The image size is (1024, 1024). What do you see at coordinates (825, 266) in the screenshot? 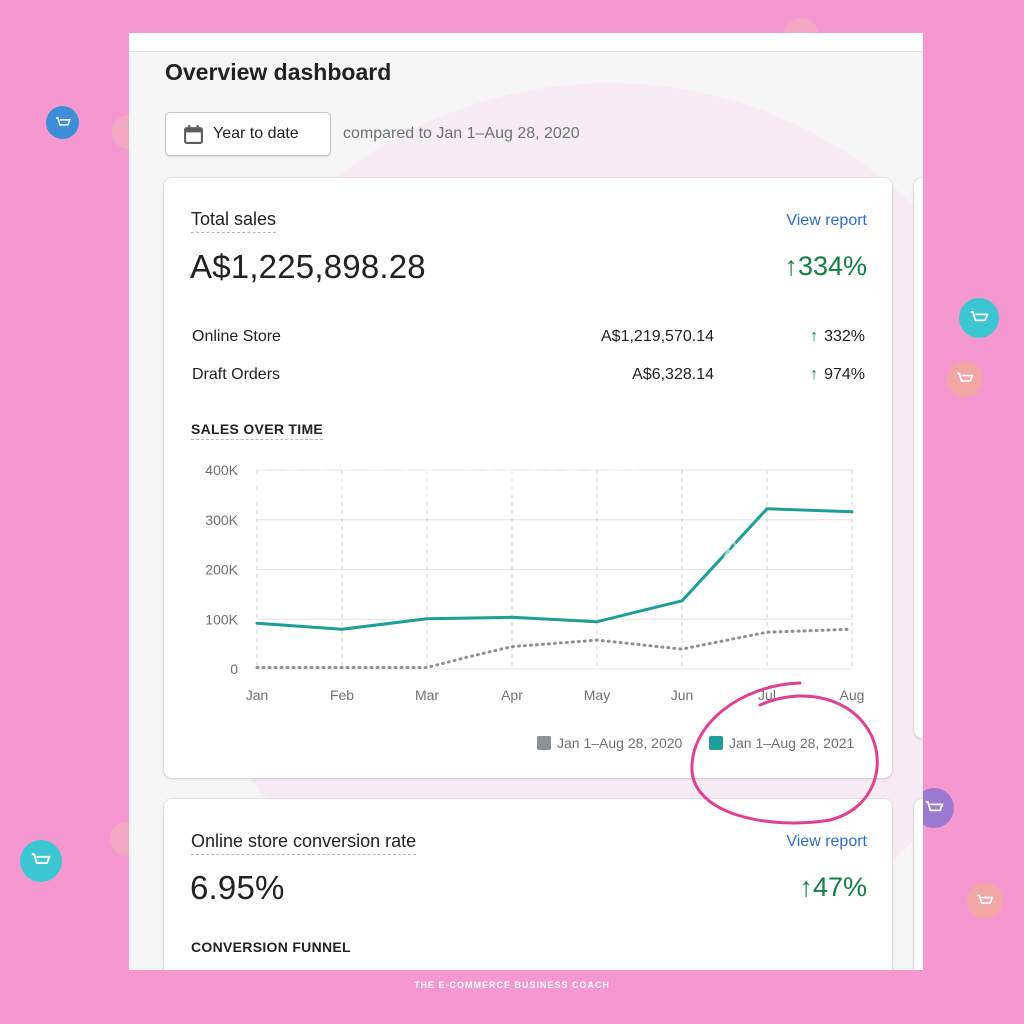
I see `total-sales-change: ↑334%` at bounding box center [825, 266].